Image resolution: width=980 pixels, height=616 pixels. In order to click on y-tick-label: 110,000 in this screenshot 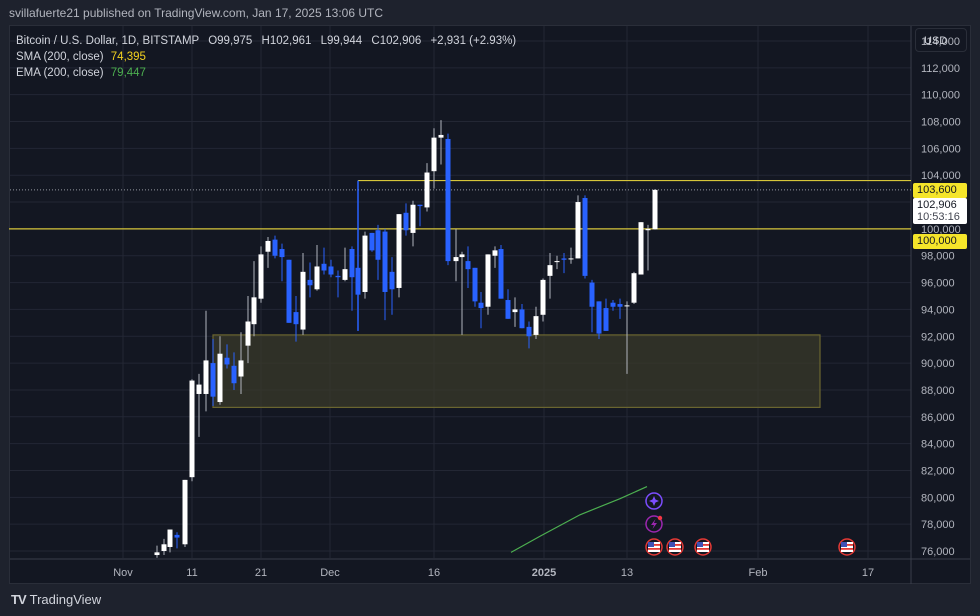, I will do `click(940, 96)`.